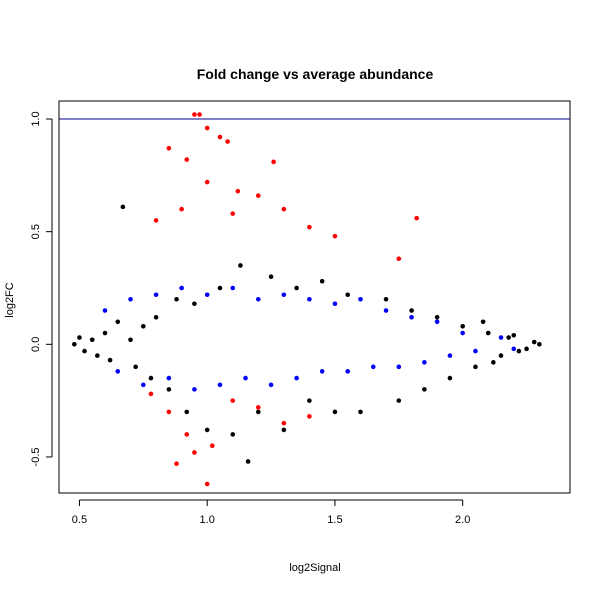 This screenshot has width=600, height=600. Describe the element at coordinates (314, 568) in the screenshot. I see `x-axis-label: log2Signal` at that location.